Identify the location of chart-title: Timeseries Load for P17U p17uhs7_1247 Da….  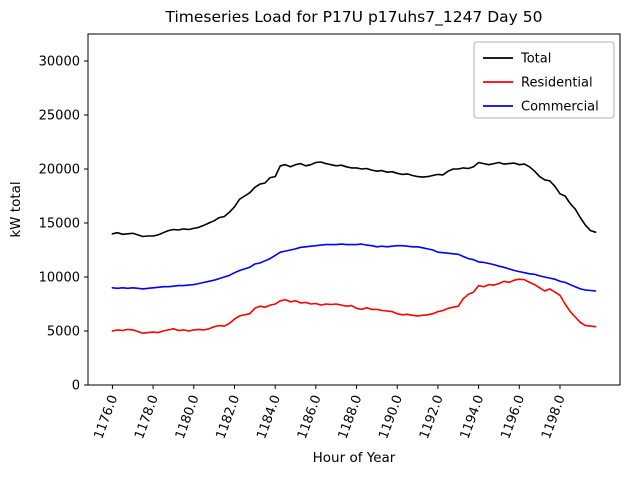
(354, 17).